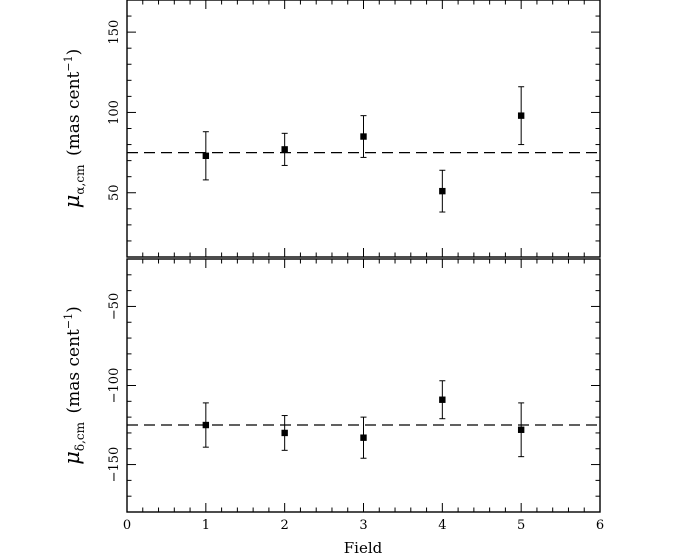 This screenshot has height=558, width=693. What do you see at coordinates (114, 192) in the screenshot?
I see `y-tick-label: 50` at bounding box center [114, 192].